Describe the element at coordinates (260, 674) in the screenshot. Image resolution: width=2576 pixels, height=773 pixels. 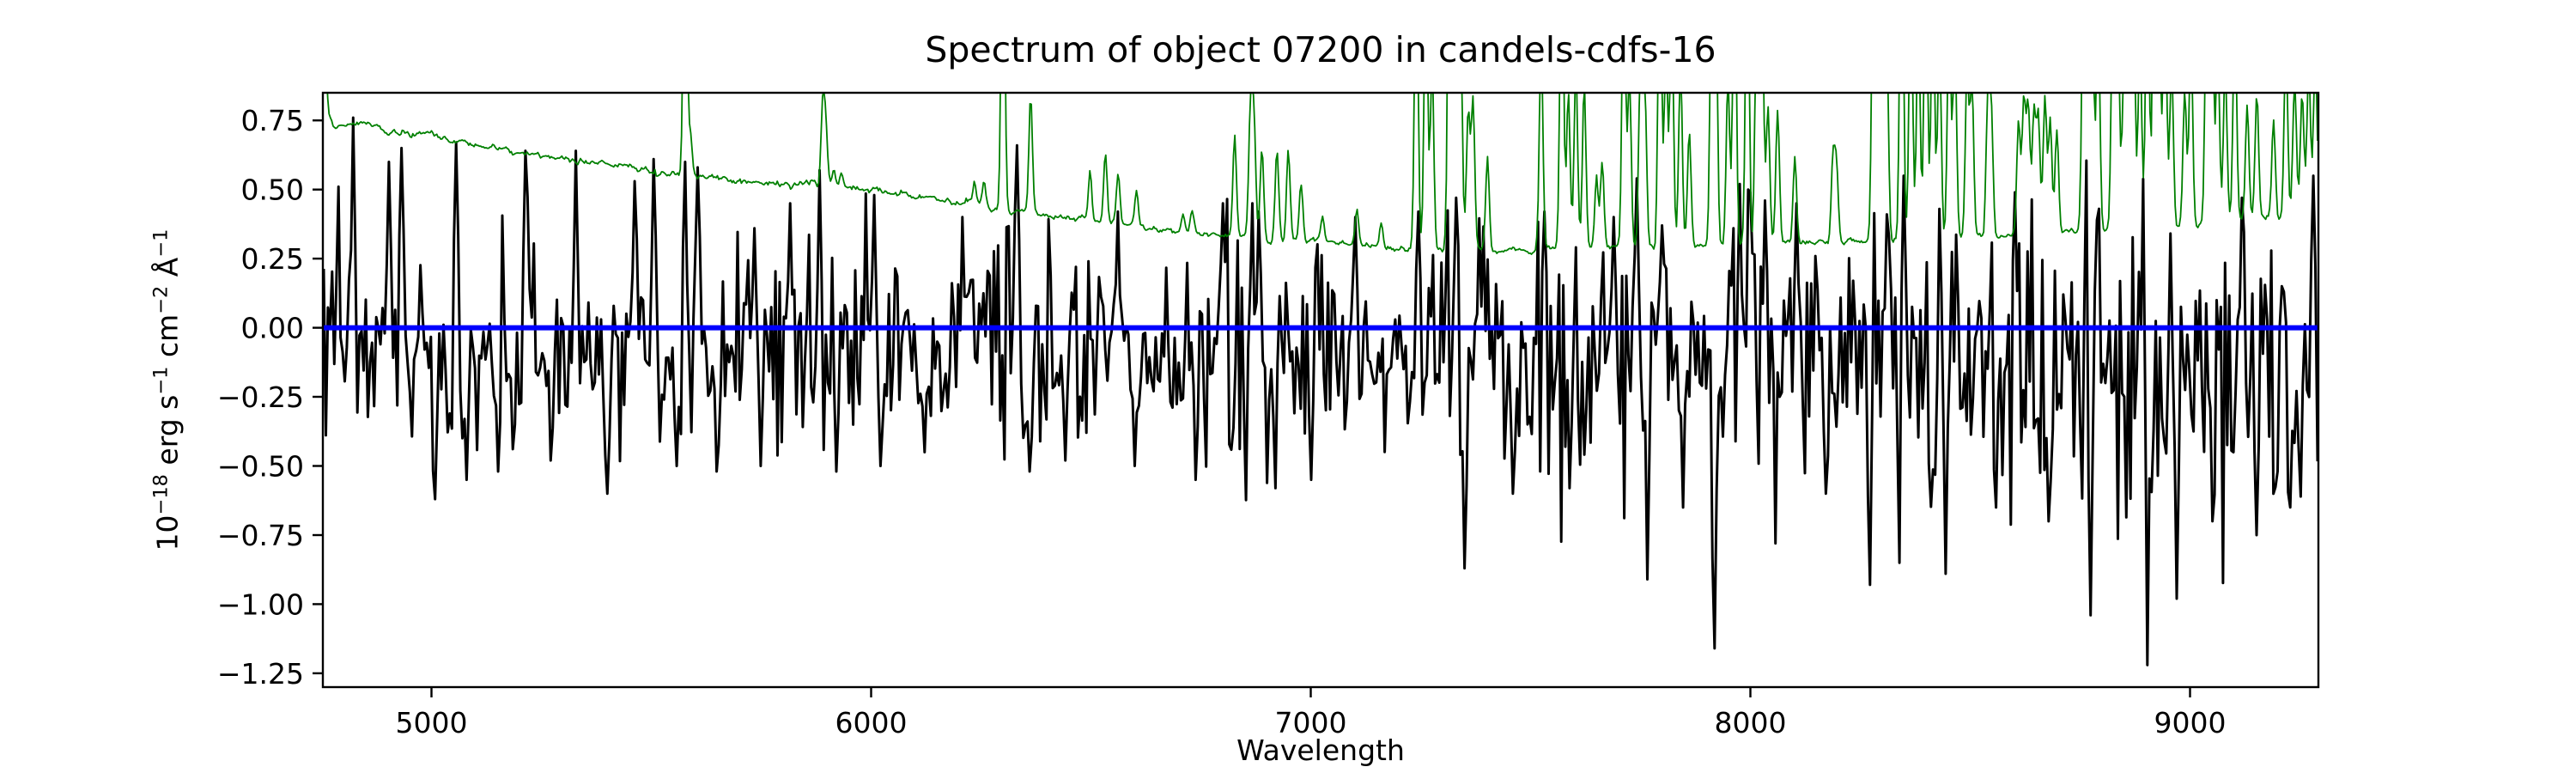
I see `y-tick-label: −1.25` at that location.